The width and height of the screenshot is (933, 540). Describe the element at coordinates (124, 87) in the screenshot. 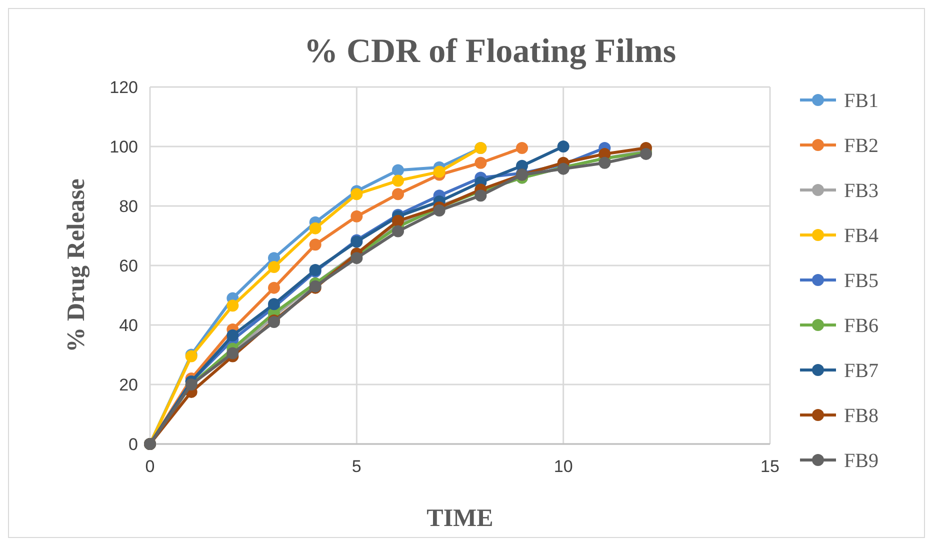

I see `y-tick-label: 120` at that location.